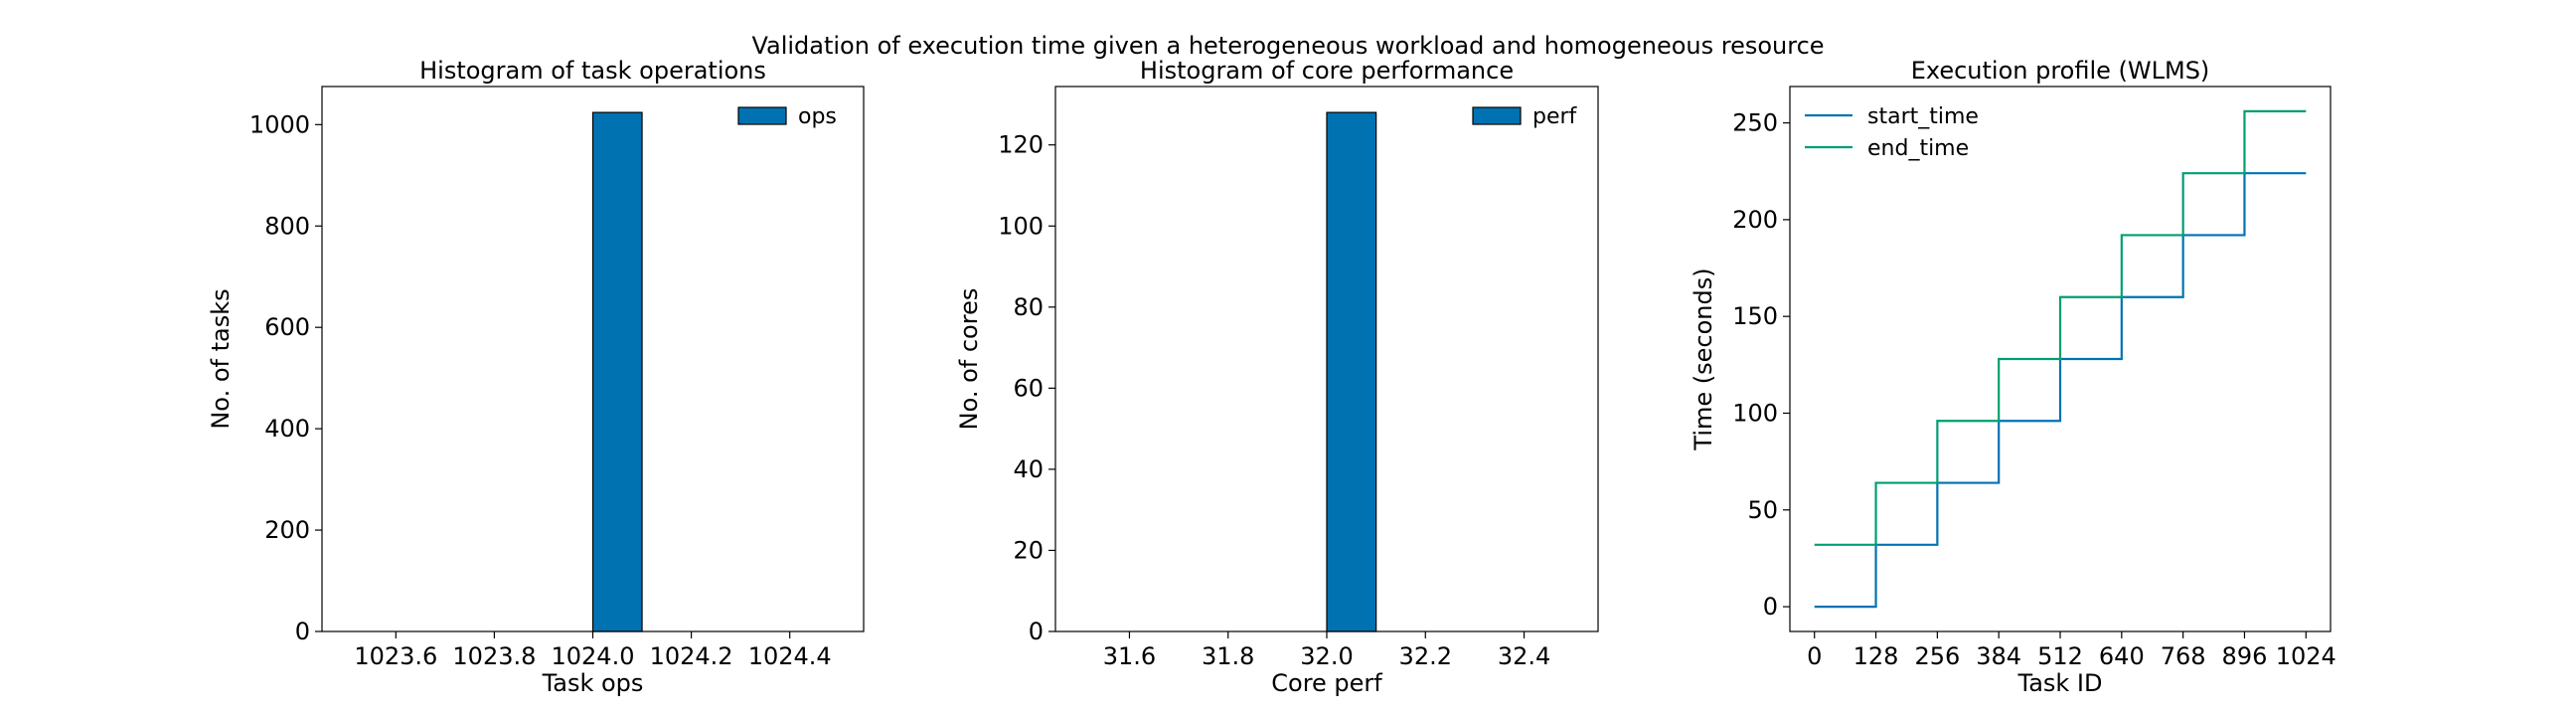  I want to click on y-tick-label: 60, so click(1028, 388).